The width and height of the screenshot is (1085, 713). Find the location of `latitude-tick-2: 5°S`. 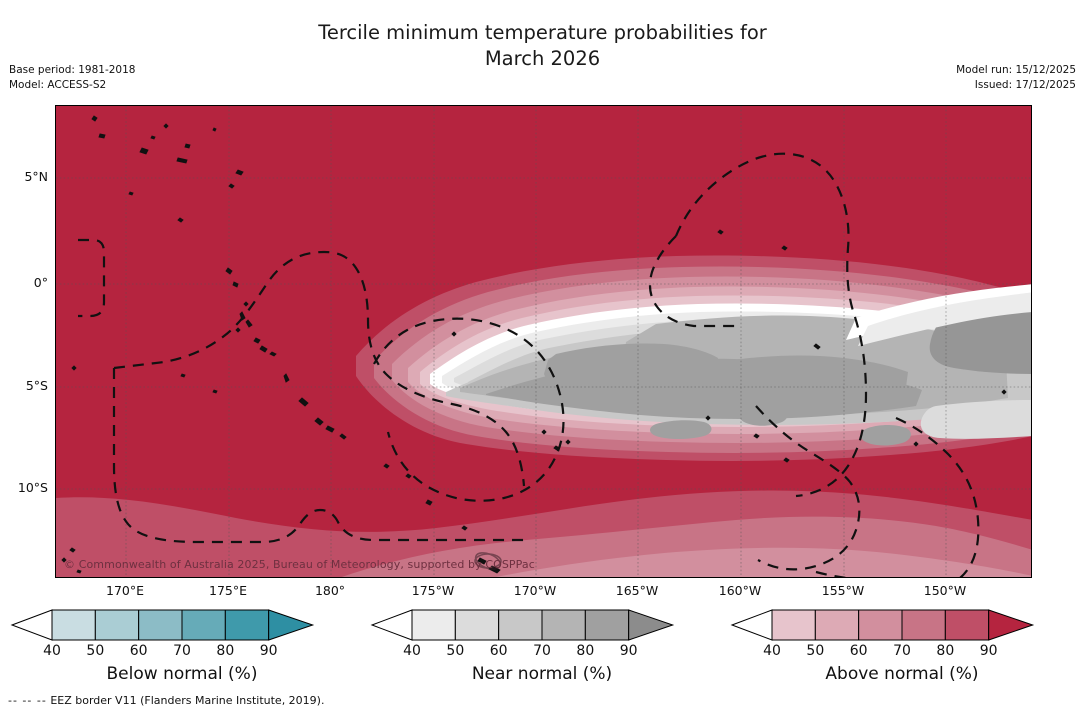

latitude-tick-2: 5°S is located at coordinates (36, 385).